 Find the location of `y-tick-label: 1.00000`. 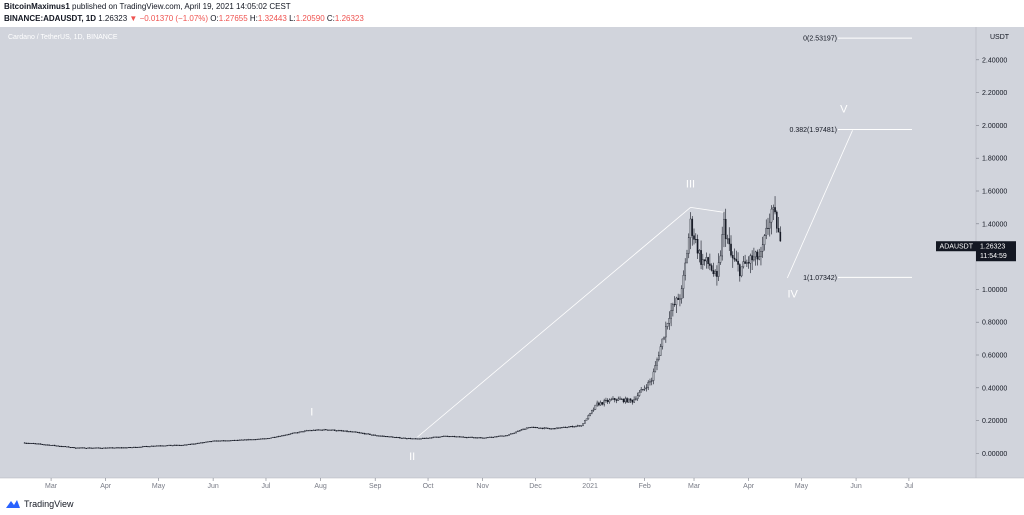

y-tick-label: 1.00000 is located at coordinates (994, 290).